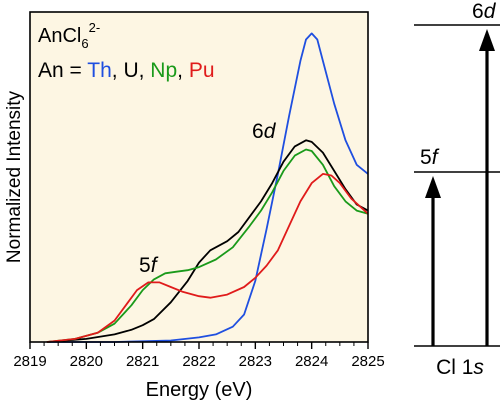 Image resolution: width=500 pixels, height=405 pixels. What do you see at coordinates (130, 70) in the screenshot?
I see `legend-item-u: U` at bounding box center [130, 70].